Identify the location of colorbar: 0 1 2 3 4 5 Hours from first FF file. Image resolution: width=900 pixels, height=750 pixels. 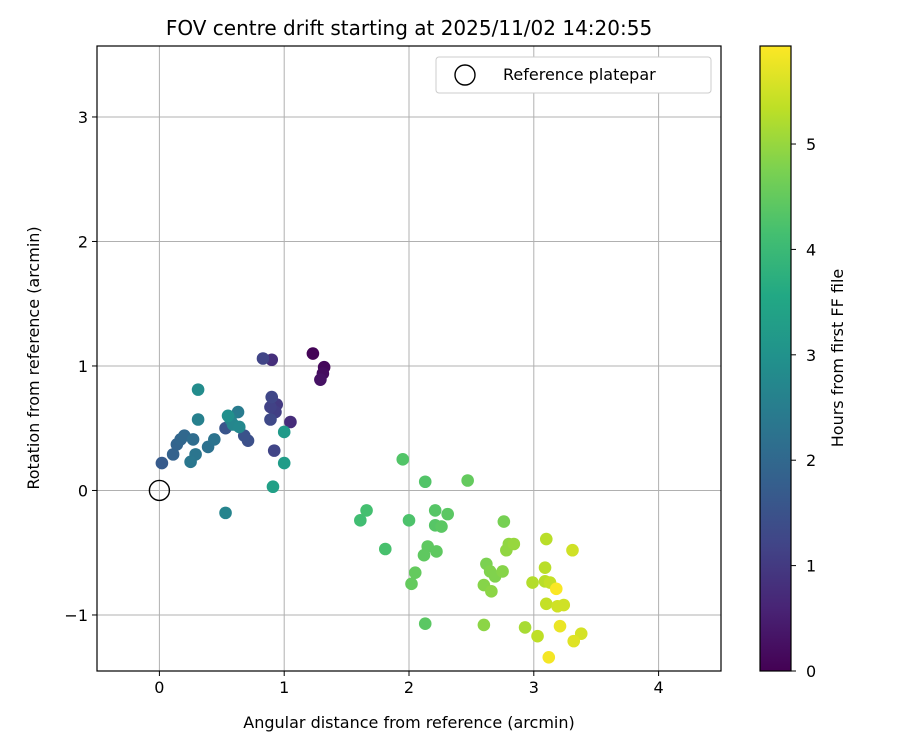
(803, 363).